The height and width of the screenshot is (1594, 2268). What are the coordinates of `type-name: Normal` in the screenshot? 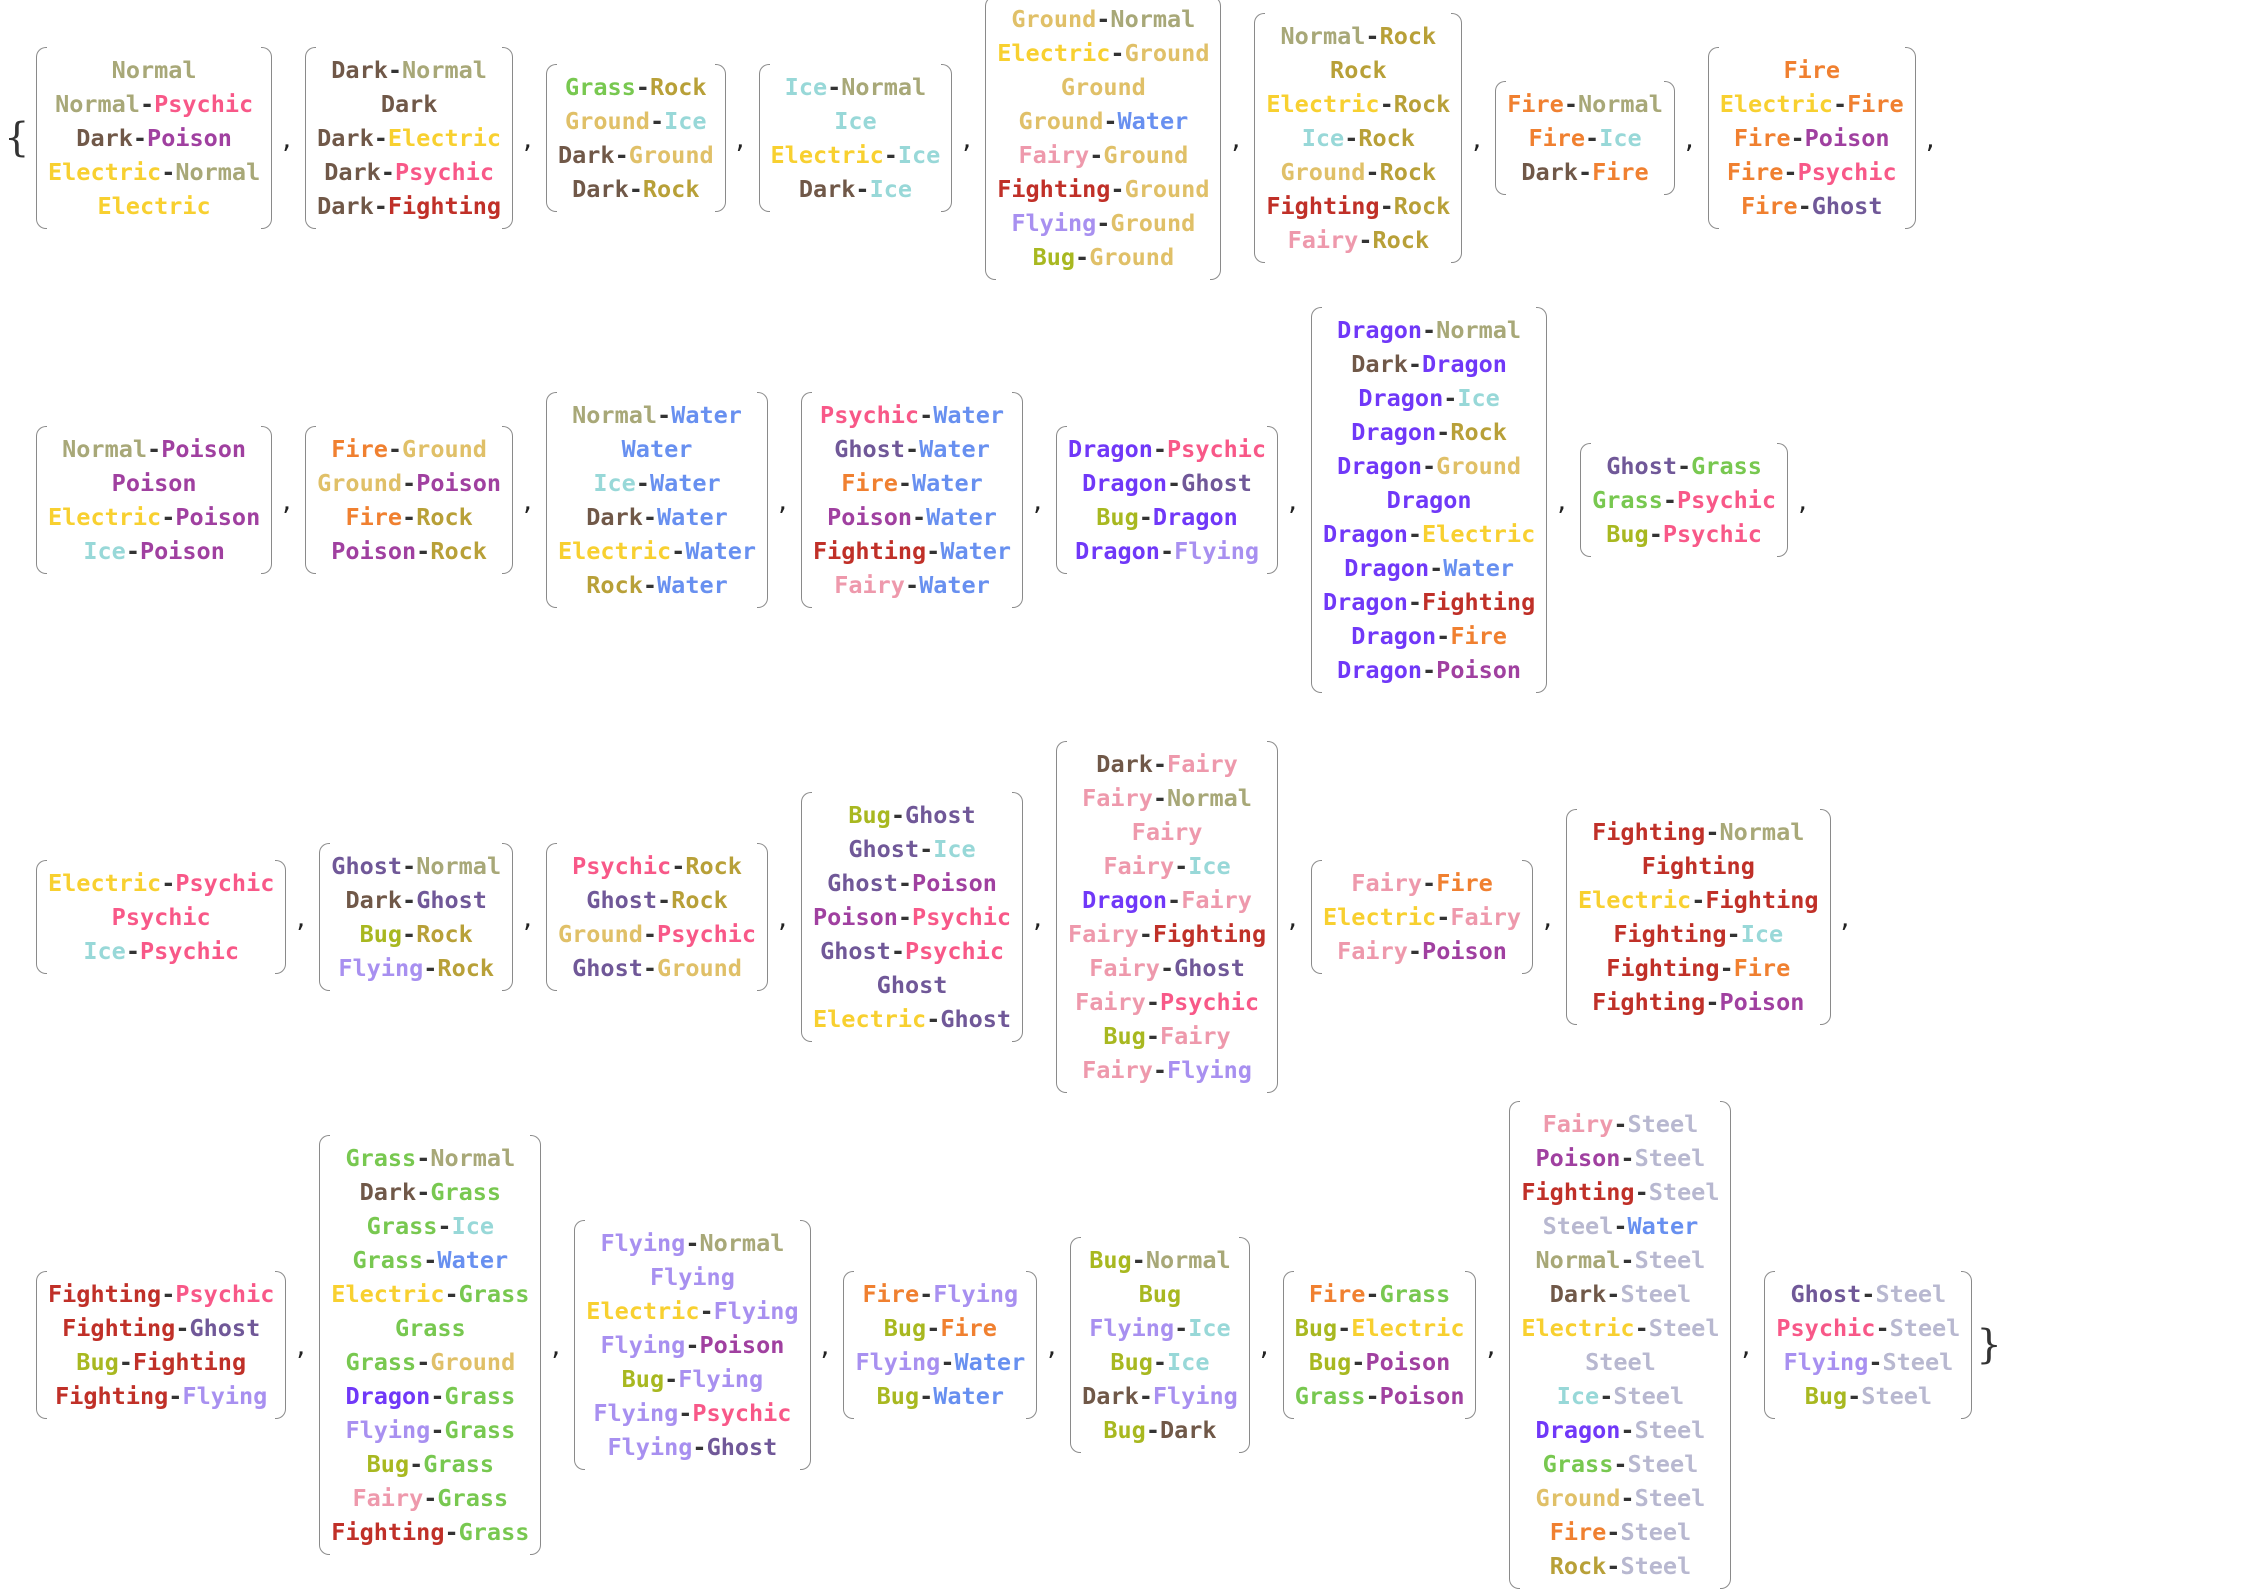 It's located at (154, 70).